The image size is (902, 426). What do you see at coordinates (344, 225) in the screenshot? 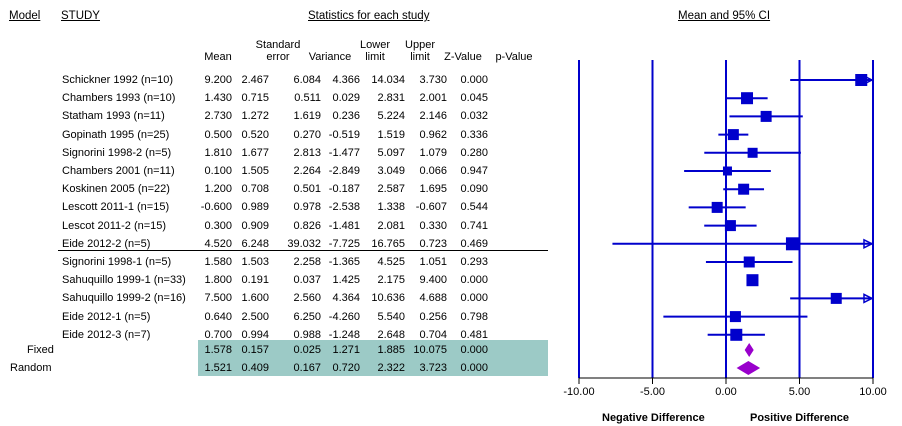
I see `table-cell: -1.481` at bounding box center [344, 225].